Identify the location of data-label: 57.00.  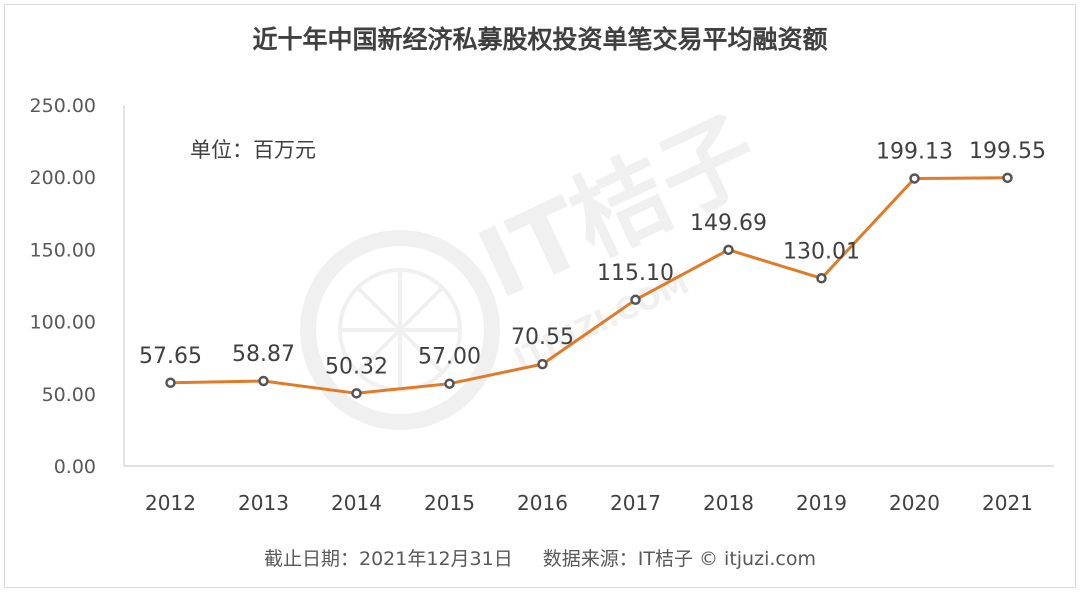
(449, 357).